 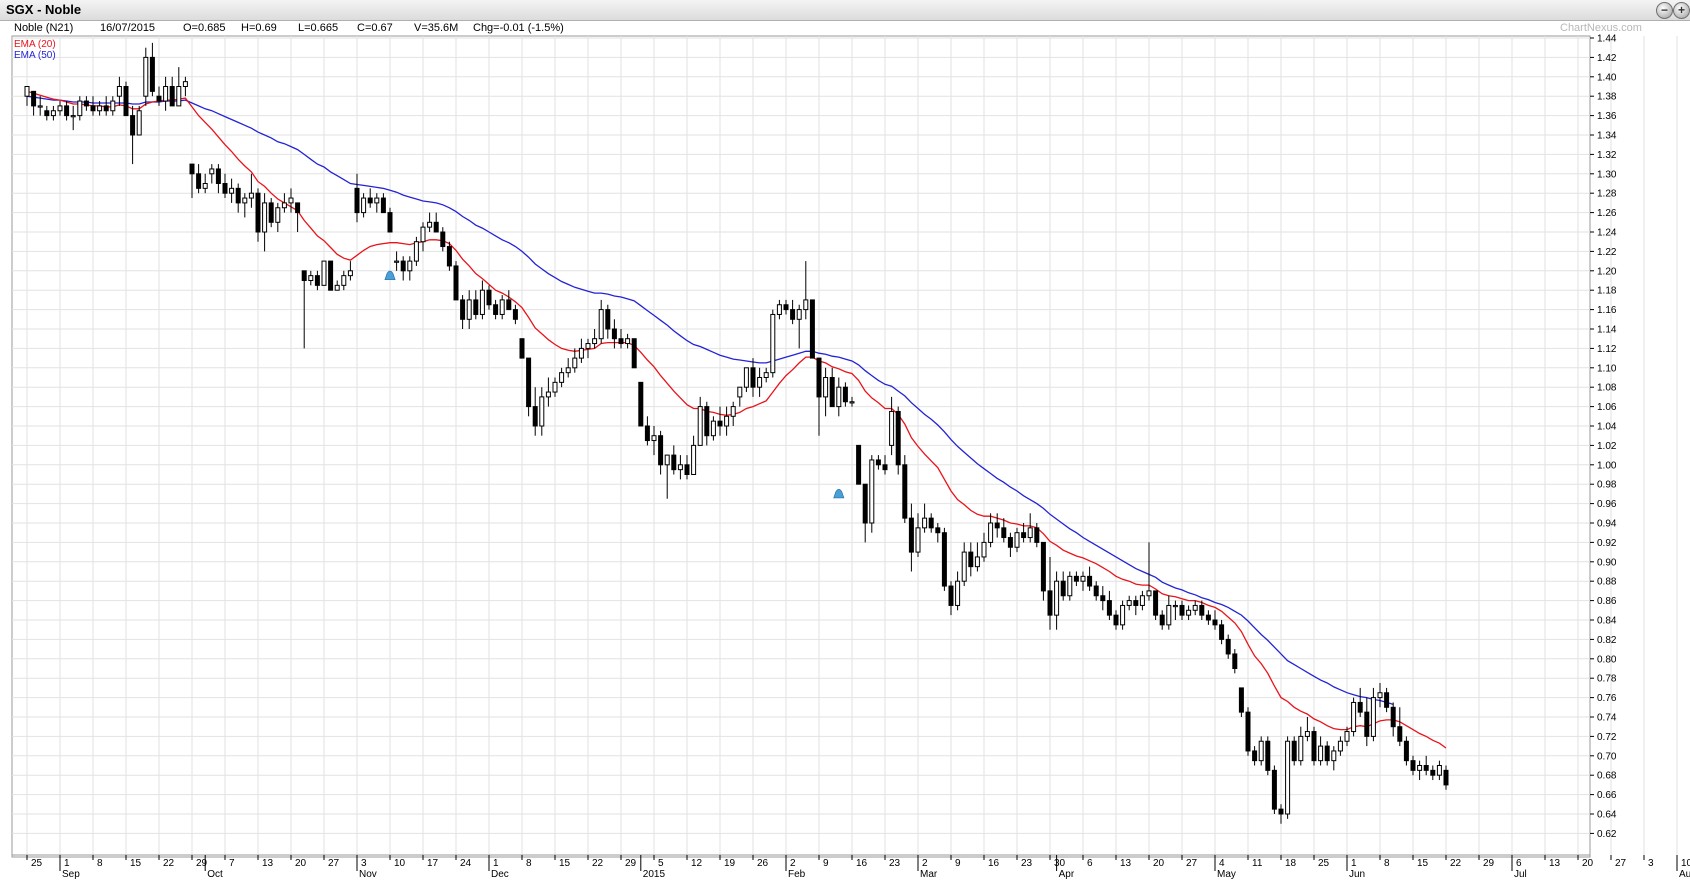 What do you see at coordinates (1607, 155) in the screenshot?
I see `y-tick-label: 1.32` at bounding box center [1607, 155].